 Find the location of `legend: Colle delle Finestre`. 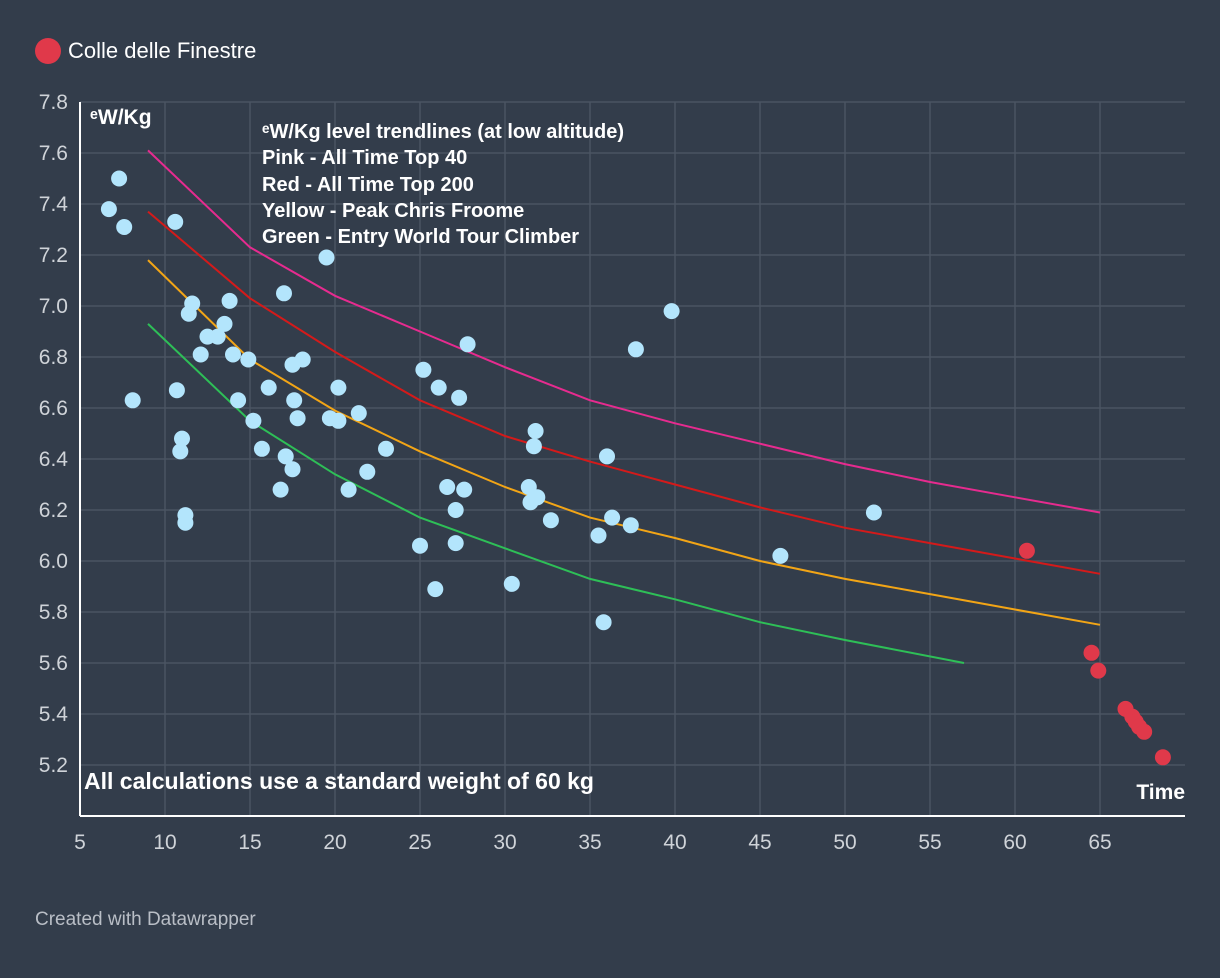

legend: Colle delle Finestre is located at coordinates (145, 51).